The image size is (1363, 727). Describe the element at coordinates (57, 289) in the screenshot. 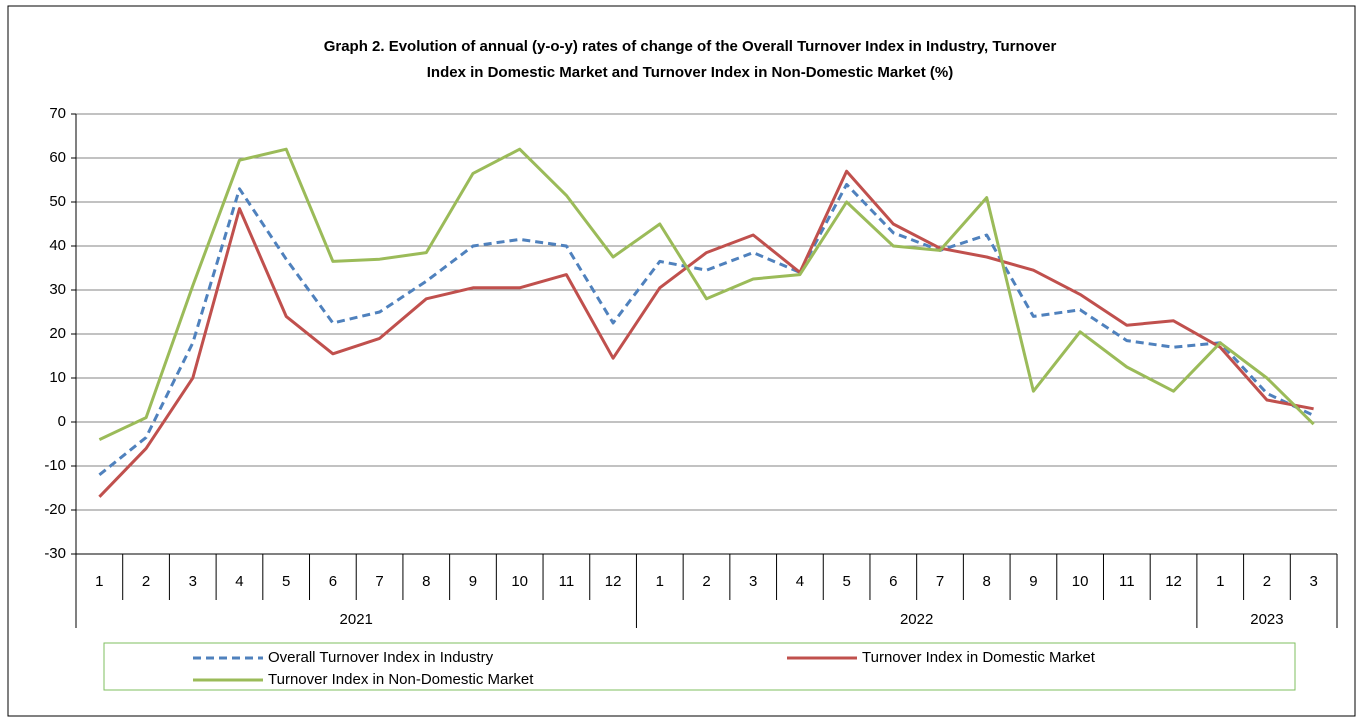

I see `y-tick-label: 30` at that location.